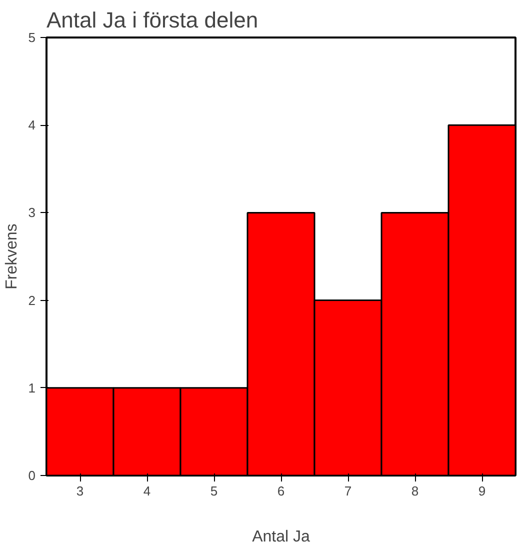 Image resolution: width=520 pixels, height=548 pixels. What do you see at coordinates (32, 37) in the screenshot?
I see `y-tick-label: 5` at bounding box center [32, 37].